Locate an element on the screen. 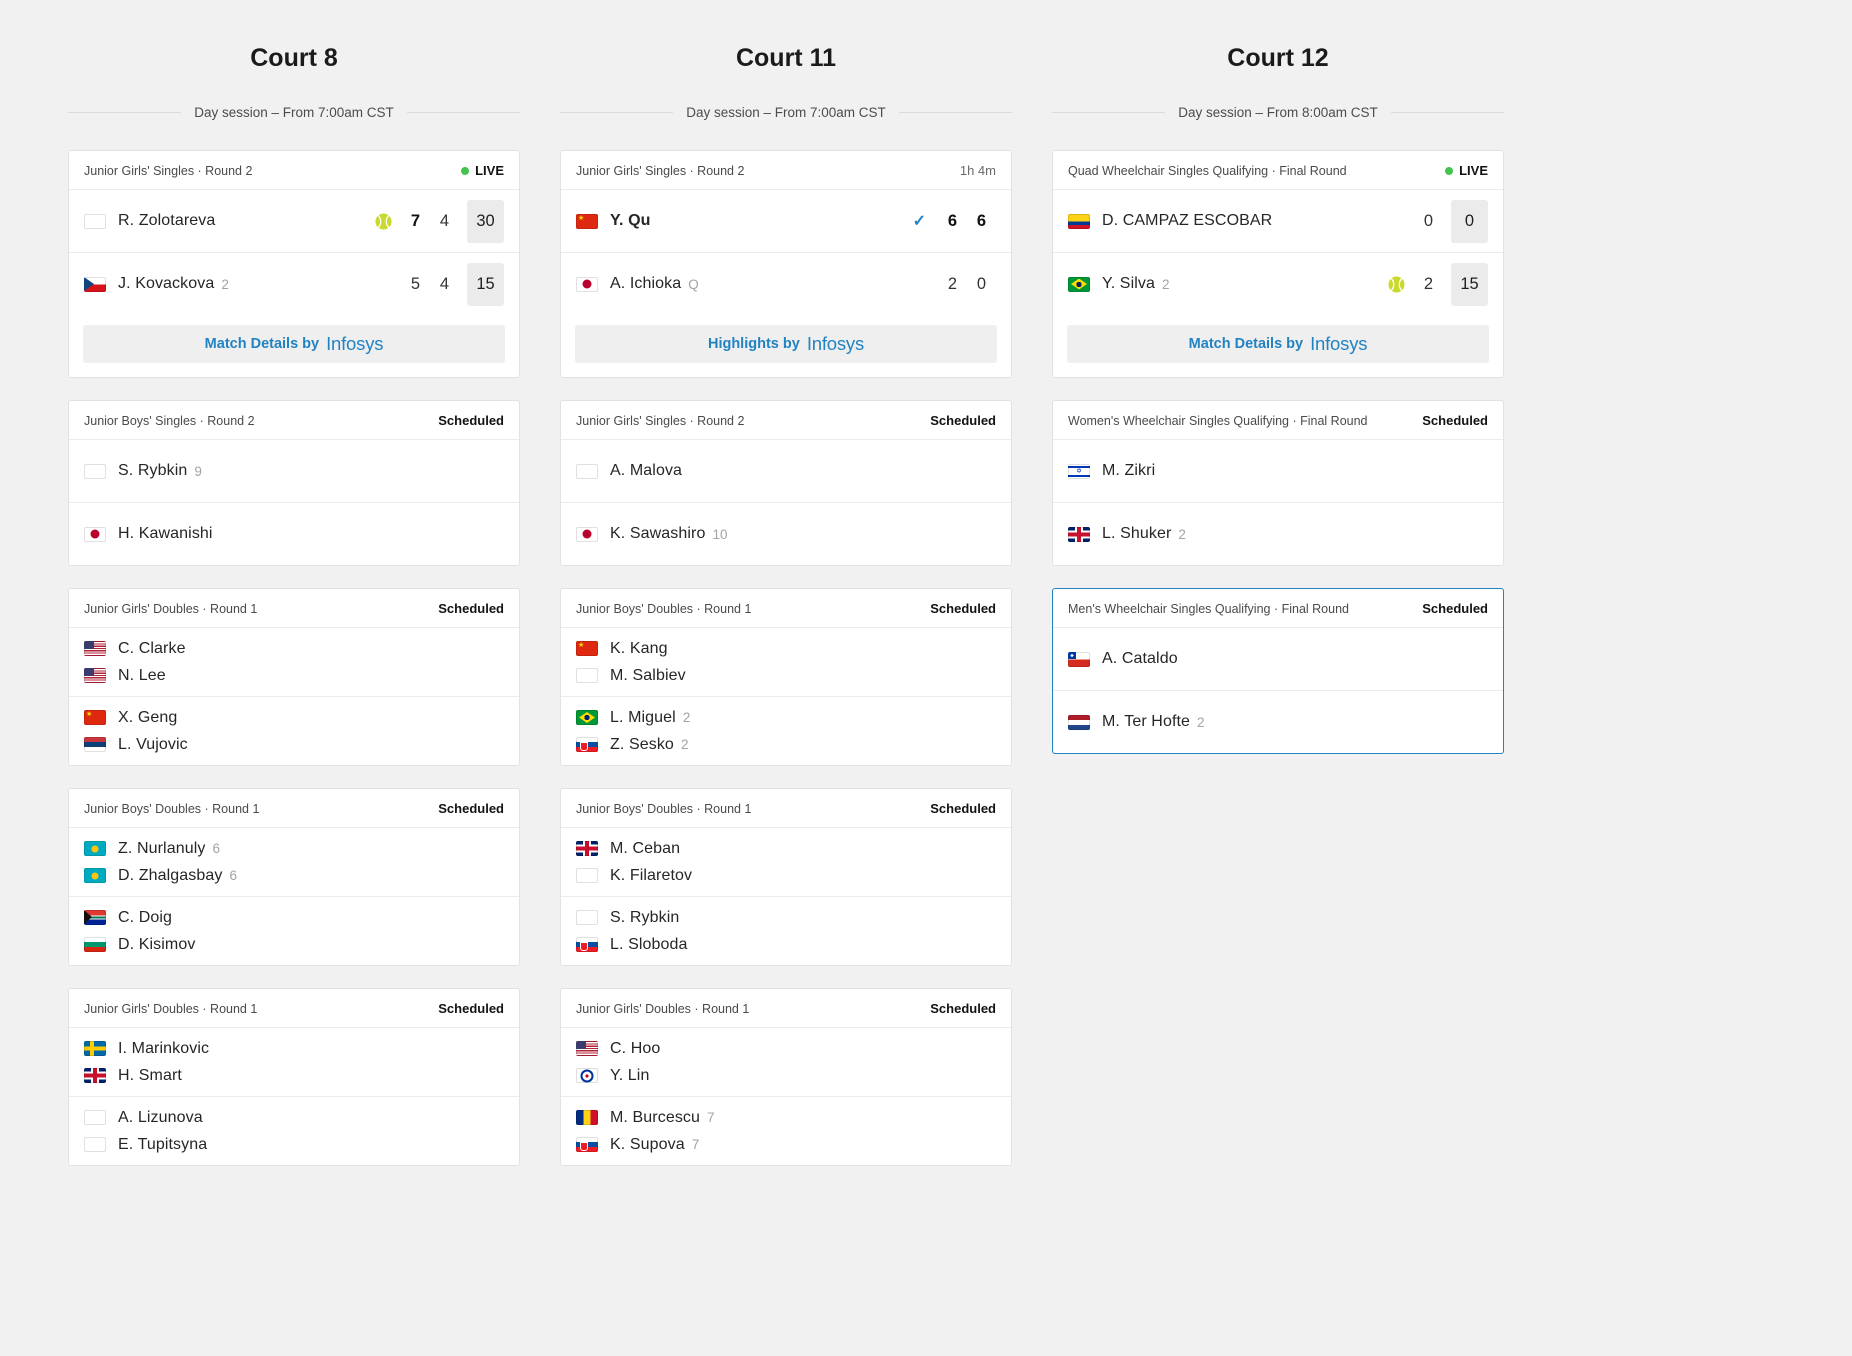 This screenshot has height=1356, width=1852. set-score: 7 is located at coordinates (415, 220).